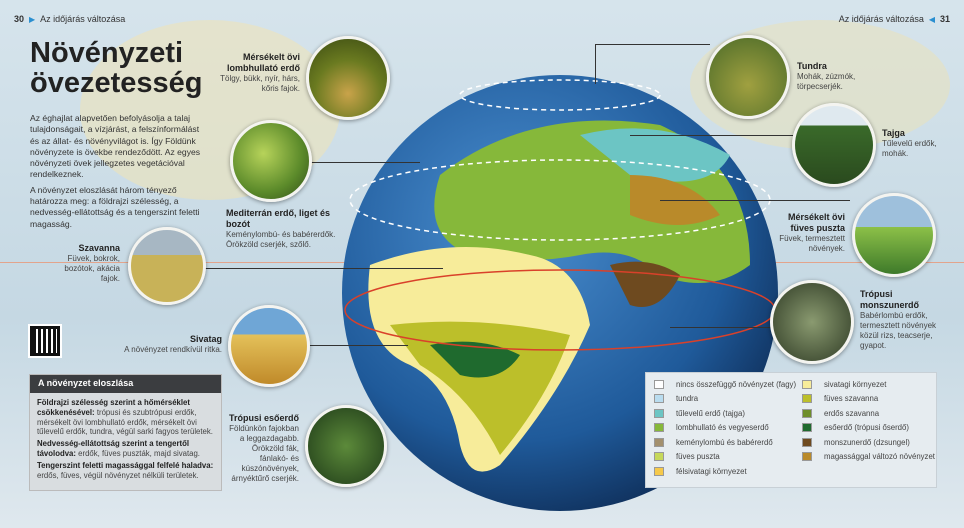 The width and height of the screenshot is (964, 528). Describe the element at coordinates (724, 442) in the screenshot. I see `legend-label: keménylombú és babérerdő` at that location.